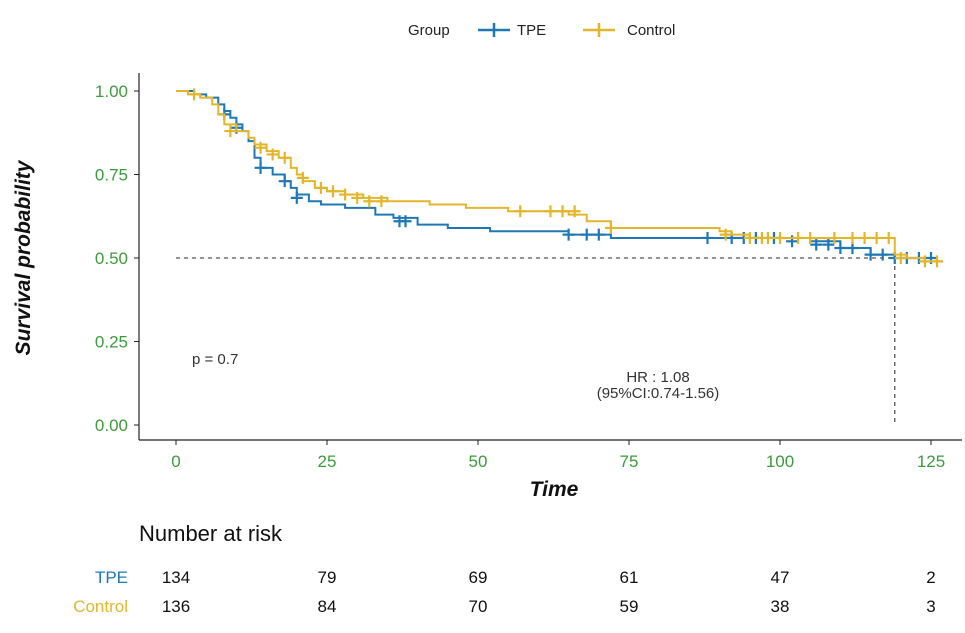 The height and width of the screenshot is (633, 965). I want to click on x-tick-label: 25, so click(327, 461).